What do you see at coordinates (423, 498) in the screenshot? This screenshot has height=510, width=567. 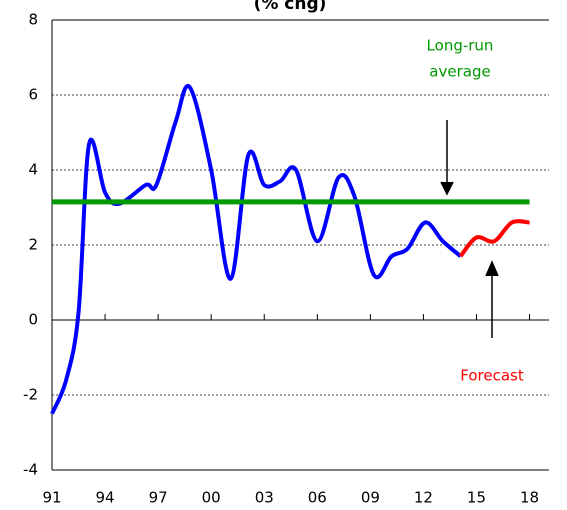 I see `x-tick-label: 12` at bounding box center [423, 498].